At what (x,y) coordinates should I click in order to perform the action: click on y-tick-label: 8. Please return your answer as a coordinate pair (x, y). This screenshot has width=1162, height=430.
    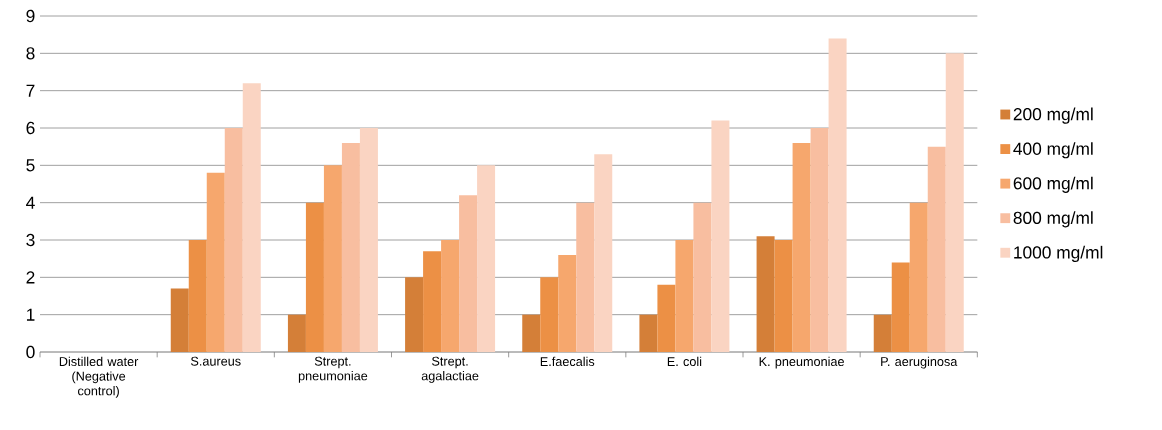
    Looking at the image, I should click on (30, 53).